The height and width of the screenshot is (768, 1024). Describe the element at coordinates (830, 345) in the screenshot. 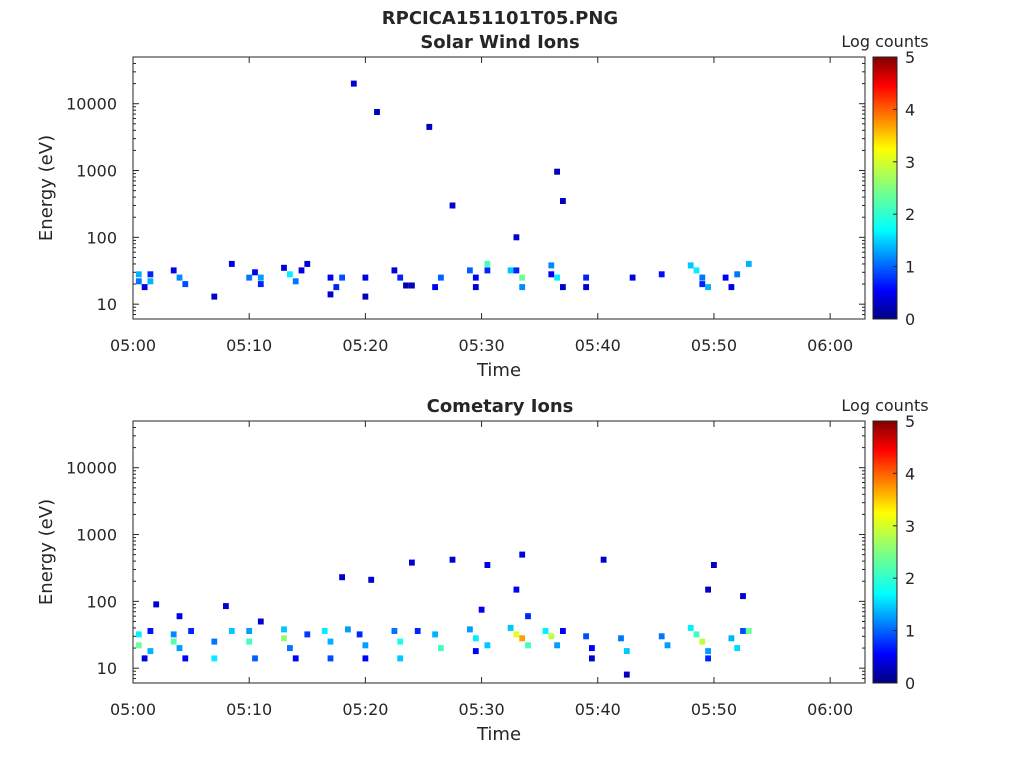

I see `x-tick-label: 06:00` at that location.